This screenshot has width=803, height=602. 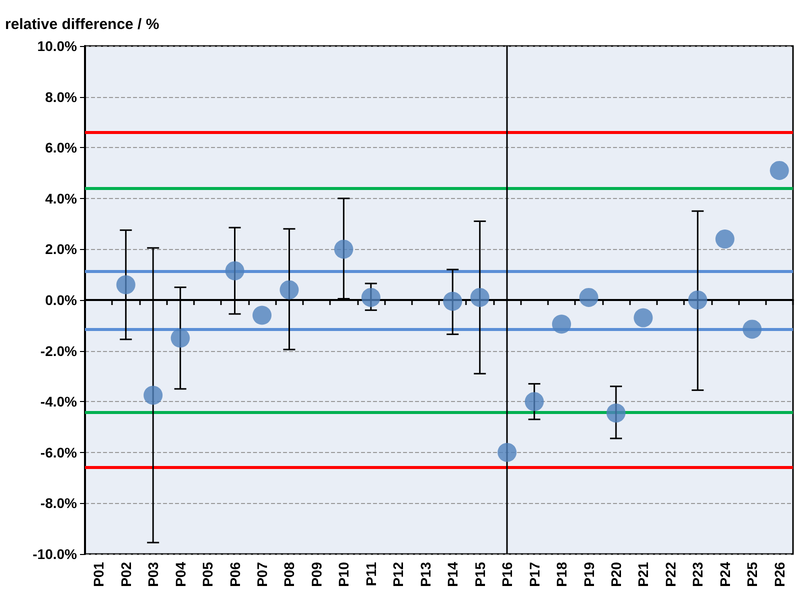 What do you see at coordinates (59, 503) in the screenshot?
I see `y-tick-label: -8.0%` at bounding box center [59, 503].